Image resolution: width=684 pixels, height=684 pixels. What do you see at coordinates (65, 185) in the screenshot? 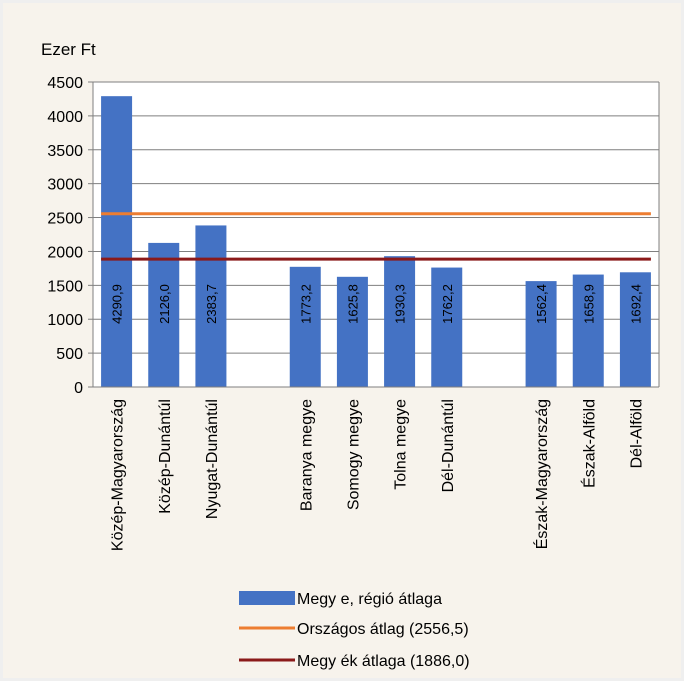
I see `y-tick-label: 3000` at bounding box center [65, 185].